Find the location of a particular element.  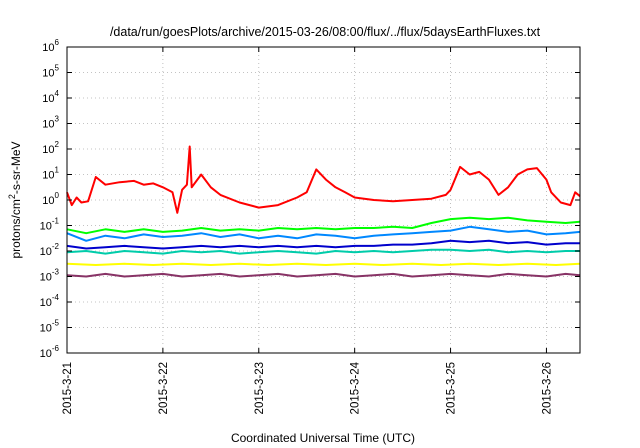

y-tick-label-exp: 6 is located at coordinates (57, 42).